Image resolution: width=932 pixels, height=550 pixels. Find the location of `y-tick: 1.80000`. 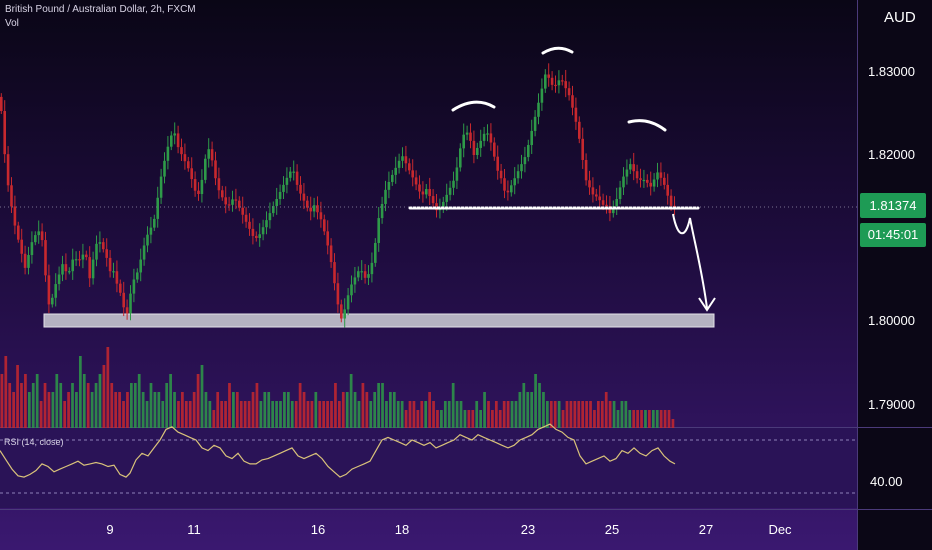

y-tick: 1.80000 is located at coordinates (891, 320).